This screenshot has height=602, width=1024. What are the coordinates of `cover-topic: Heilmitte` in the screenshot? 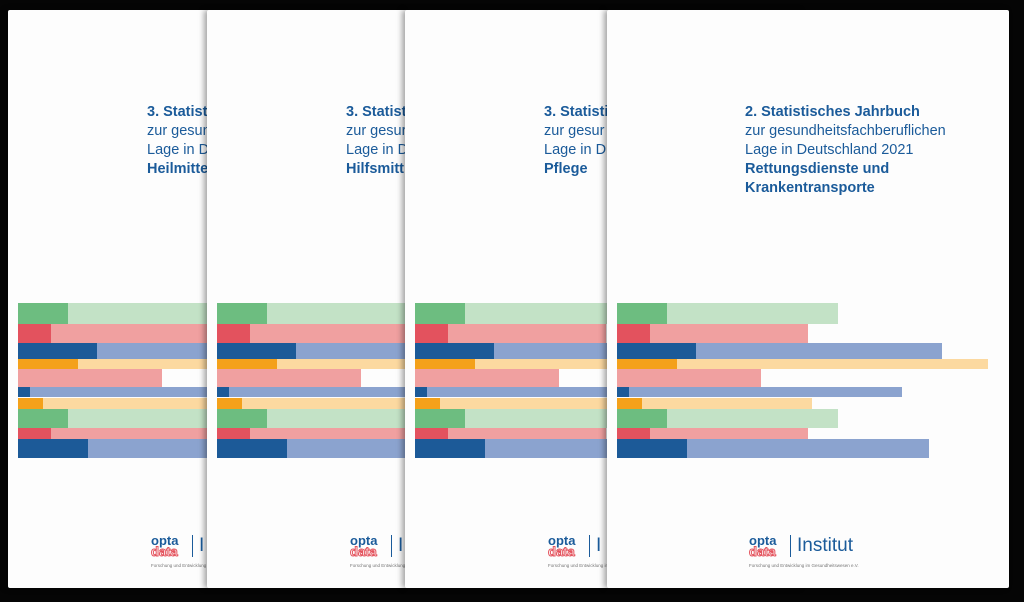 It's located at (178, 169).